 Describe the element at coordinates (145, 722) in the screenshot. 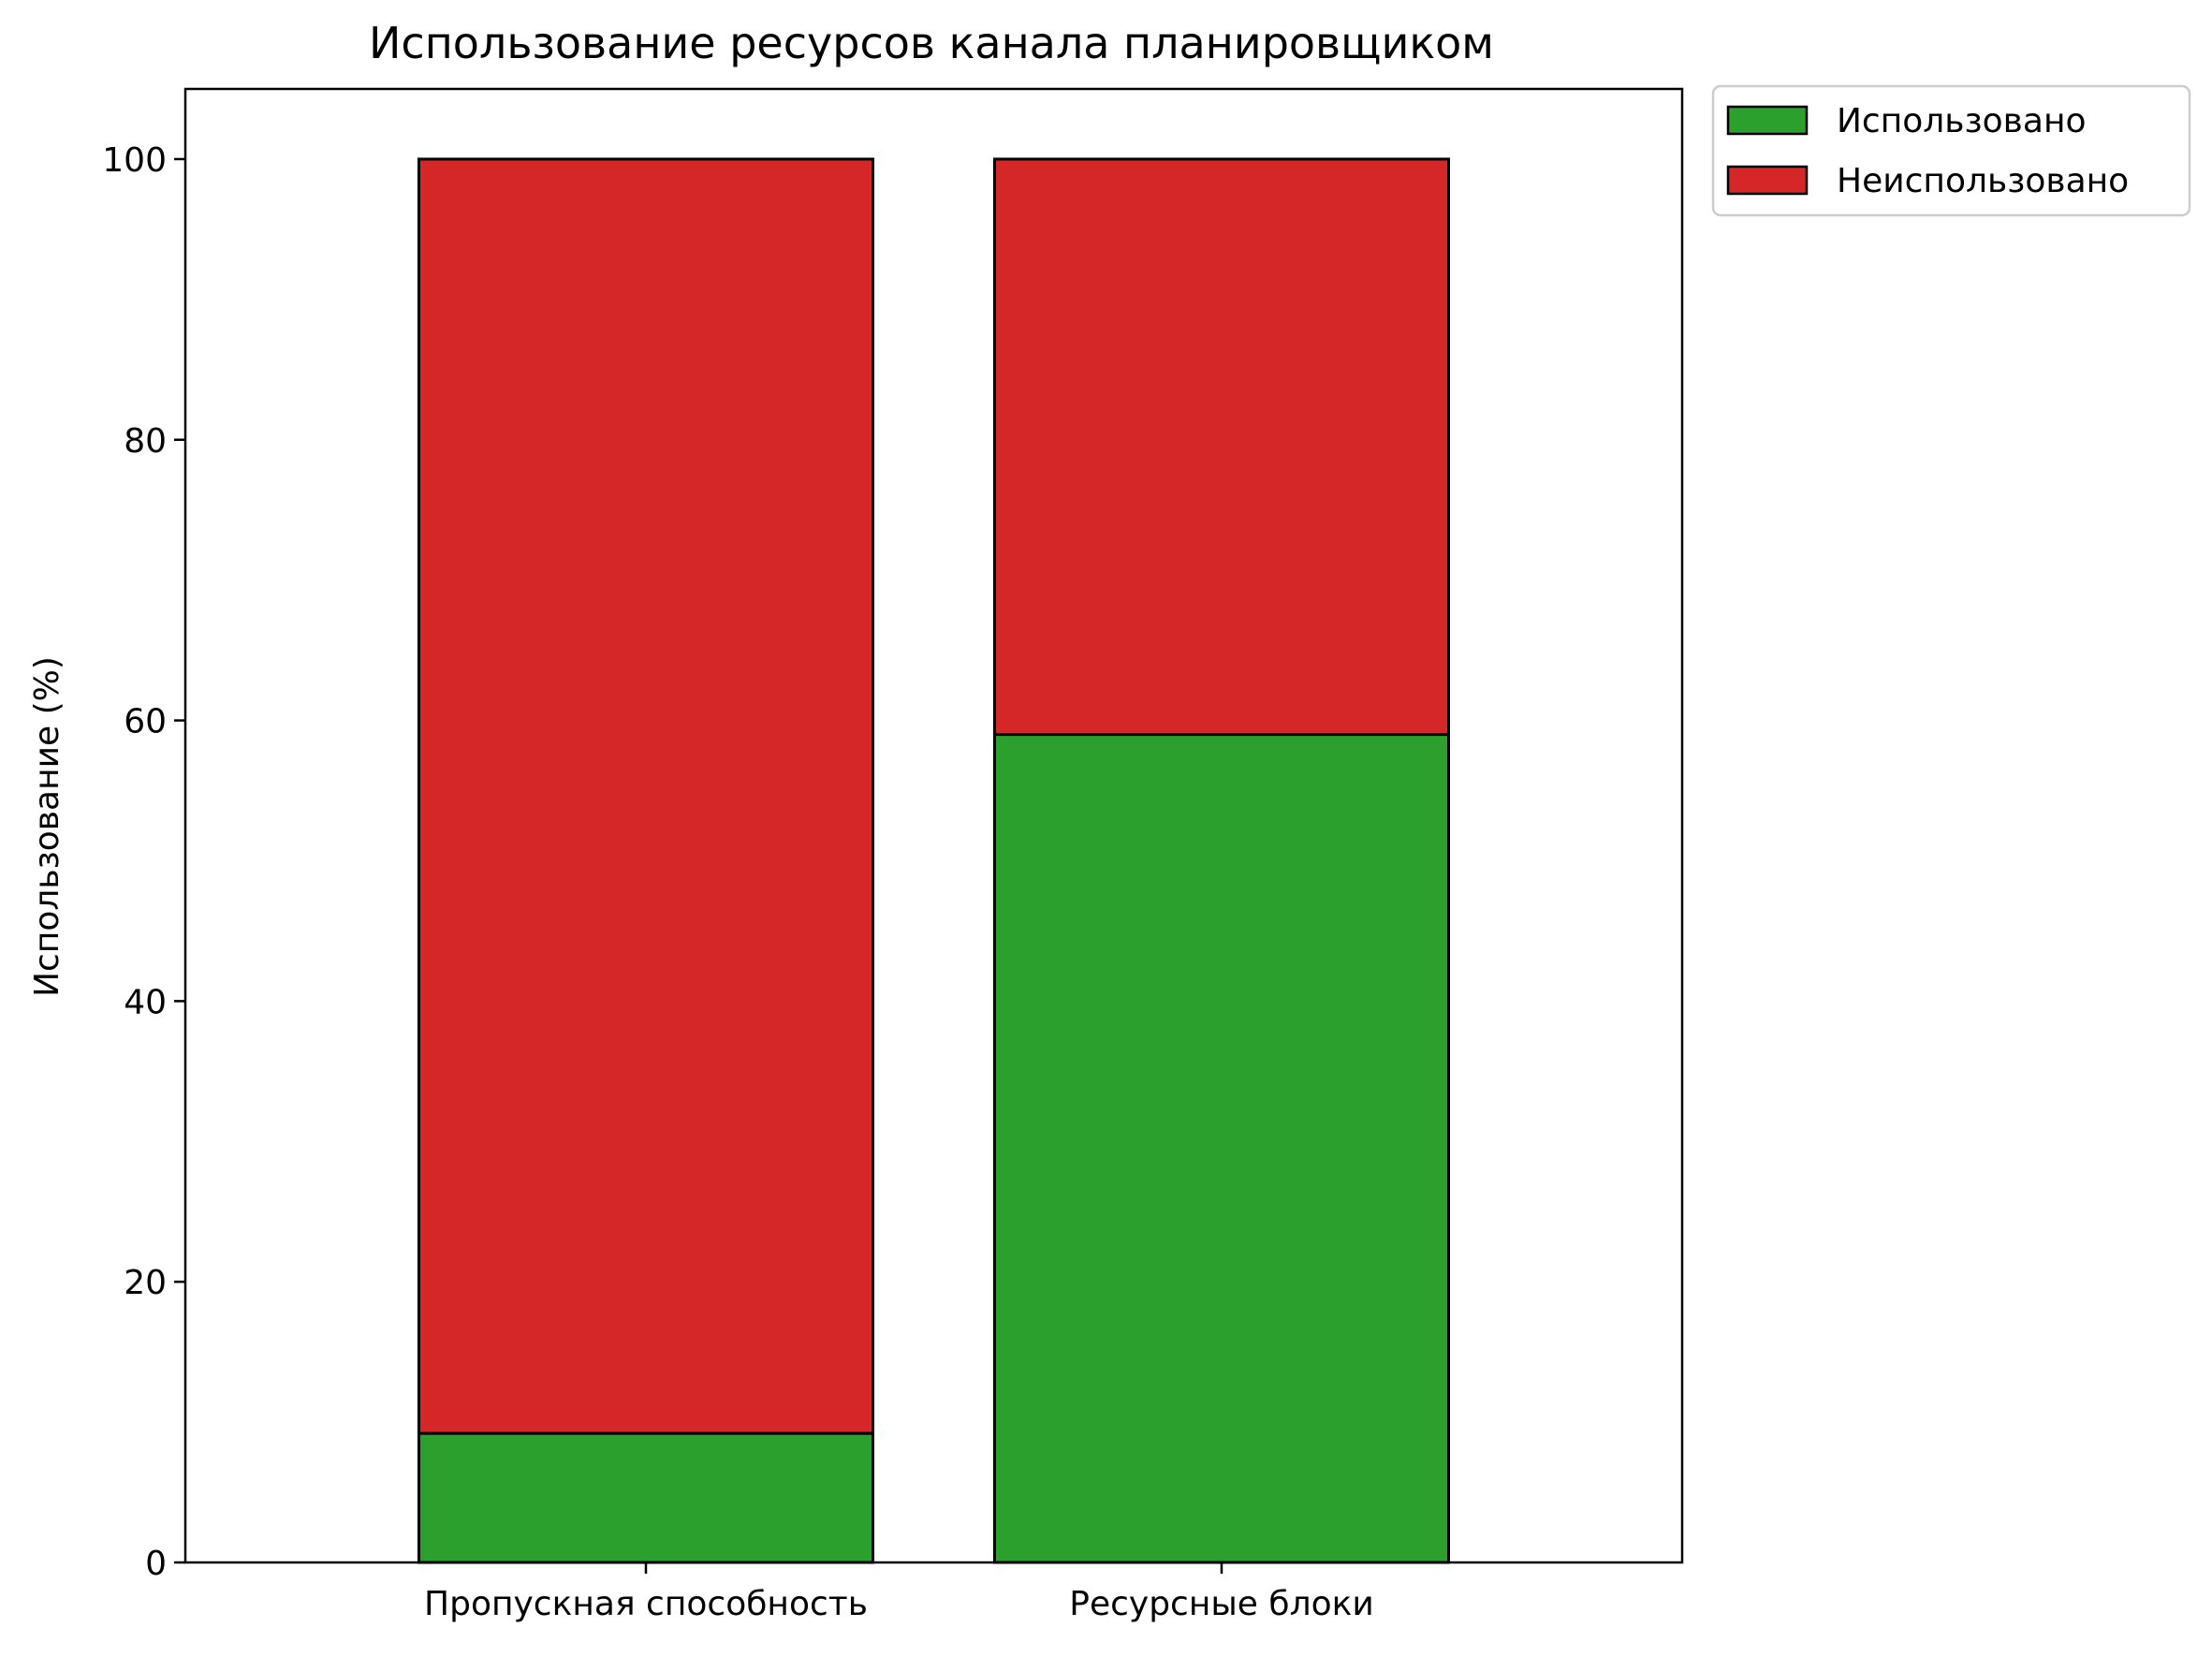

I see `y-tick-label-60: 60` at that location.